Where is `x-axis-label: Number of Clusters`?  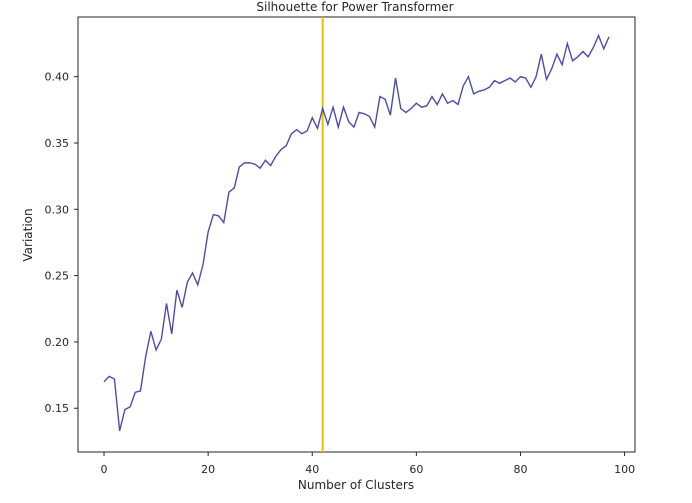
x-axis-label: Number of Clusters is located at coordinates (356, 485).